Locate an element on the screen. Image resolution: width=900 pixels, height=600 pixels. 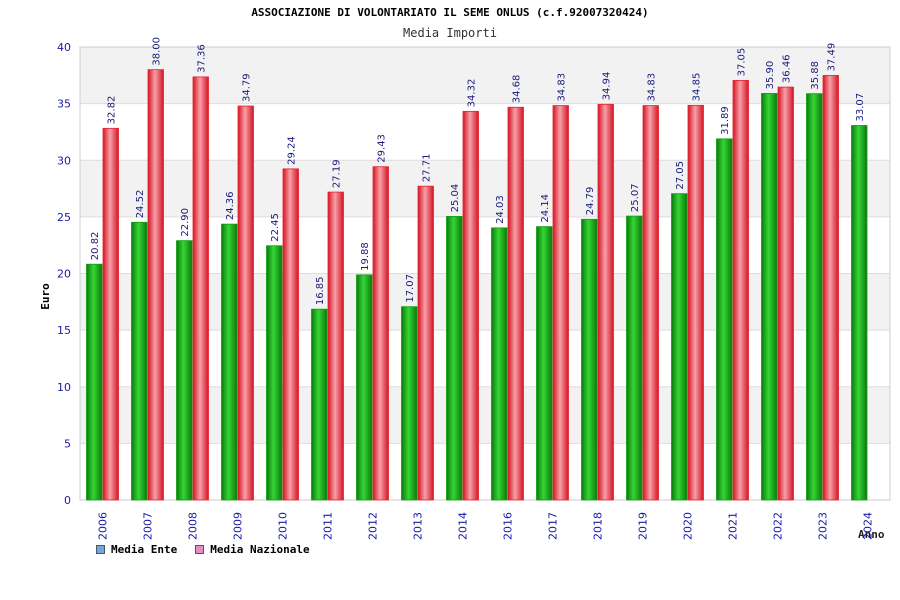
x-tick-label: 2012 is located at coordinates (373, 526).